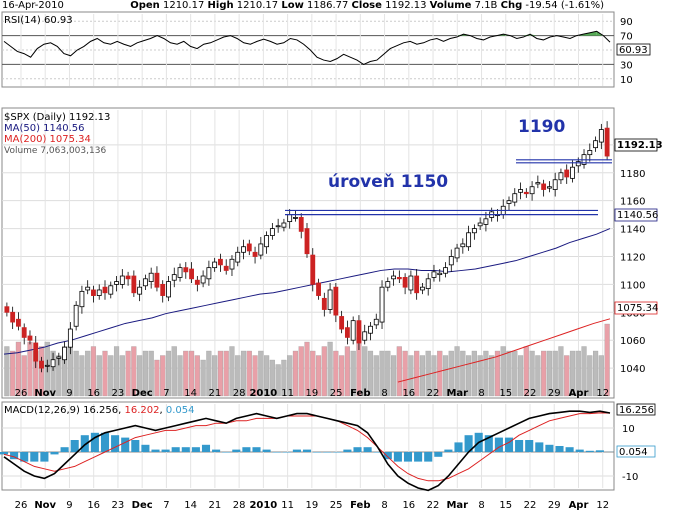 Image resolution: width=673 pixels, height=518 pixels. I want to click on date-label-middle: Mar, so click(457, 393).